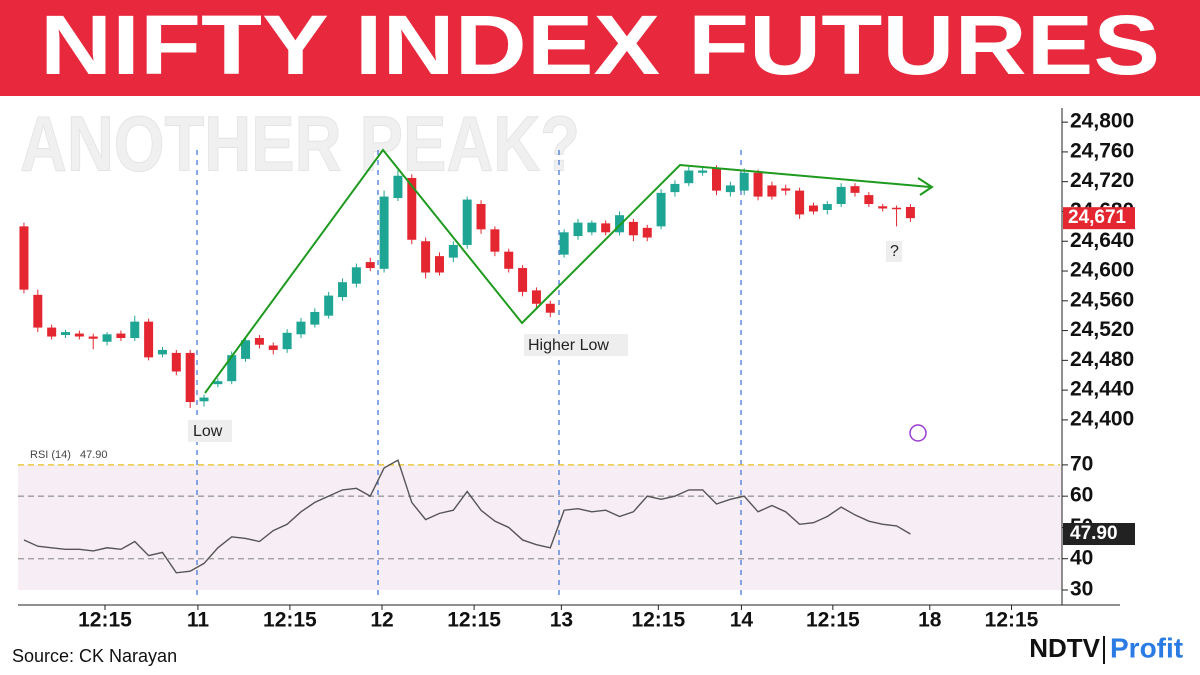  What do you see at coordinates (1064, 648) in the screenshot?
I see `brand: NDTV` at bounding box center [1064, 648].